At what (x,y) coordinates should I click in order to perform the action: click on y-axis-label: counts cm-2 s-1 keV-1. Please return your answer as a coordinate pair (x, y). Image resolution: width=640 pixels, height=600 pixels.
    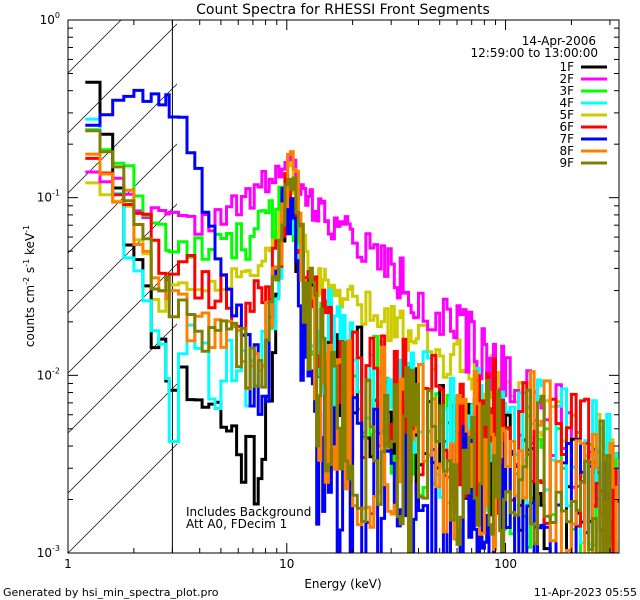
    Looking at the image, I should click on (29, 286).